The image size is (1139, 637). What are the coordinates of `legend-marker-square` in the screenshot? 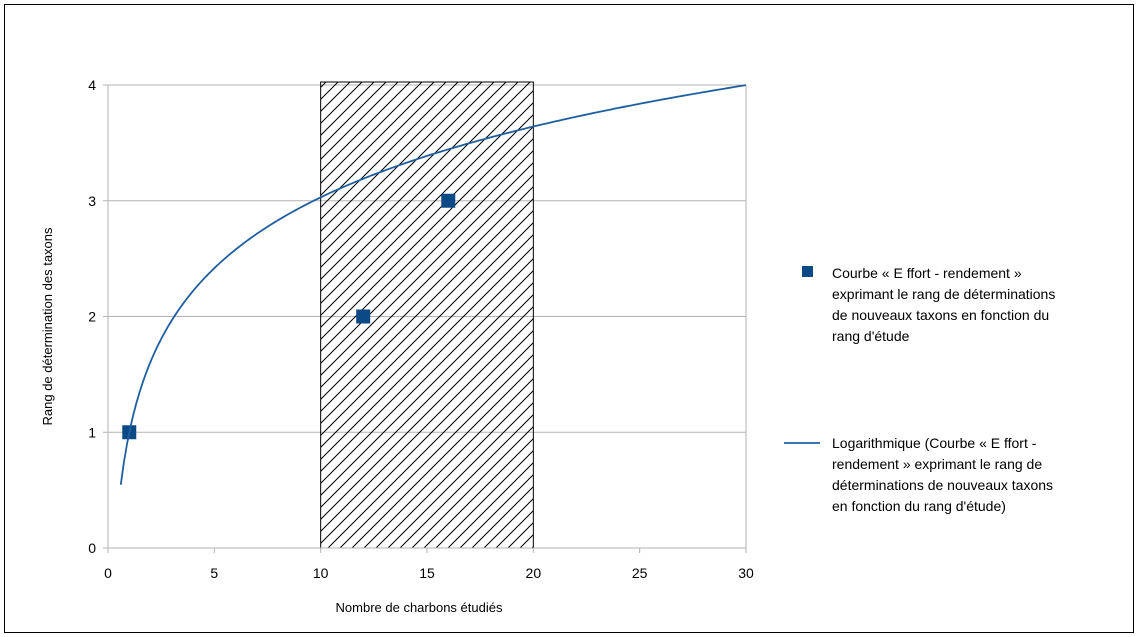 It's located at (807, 271).